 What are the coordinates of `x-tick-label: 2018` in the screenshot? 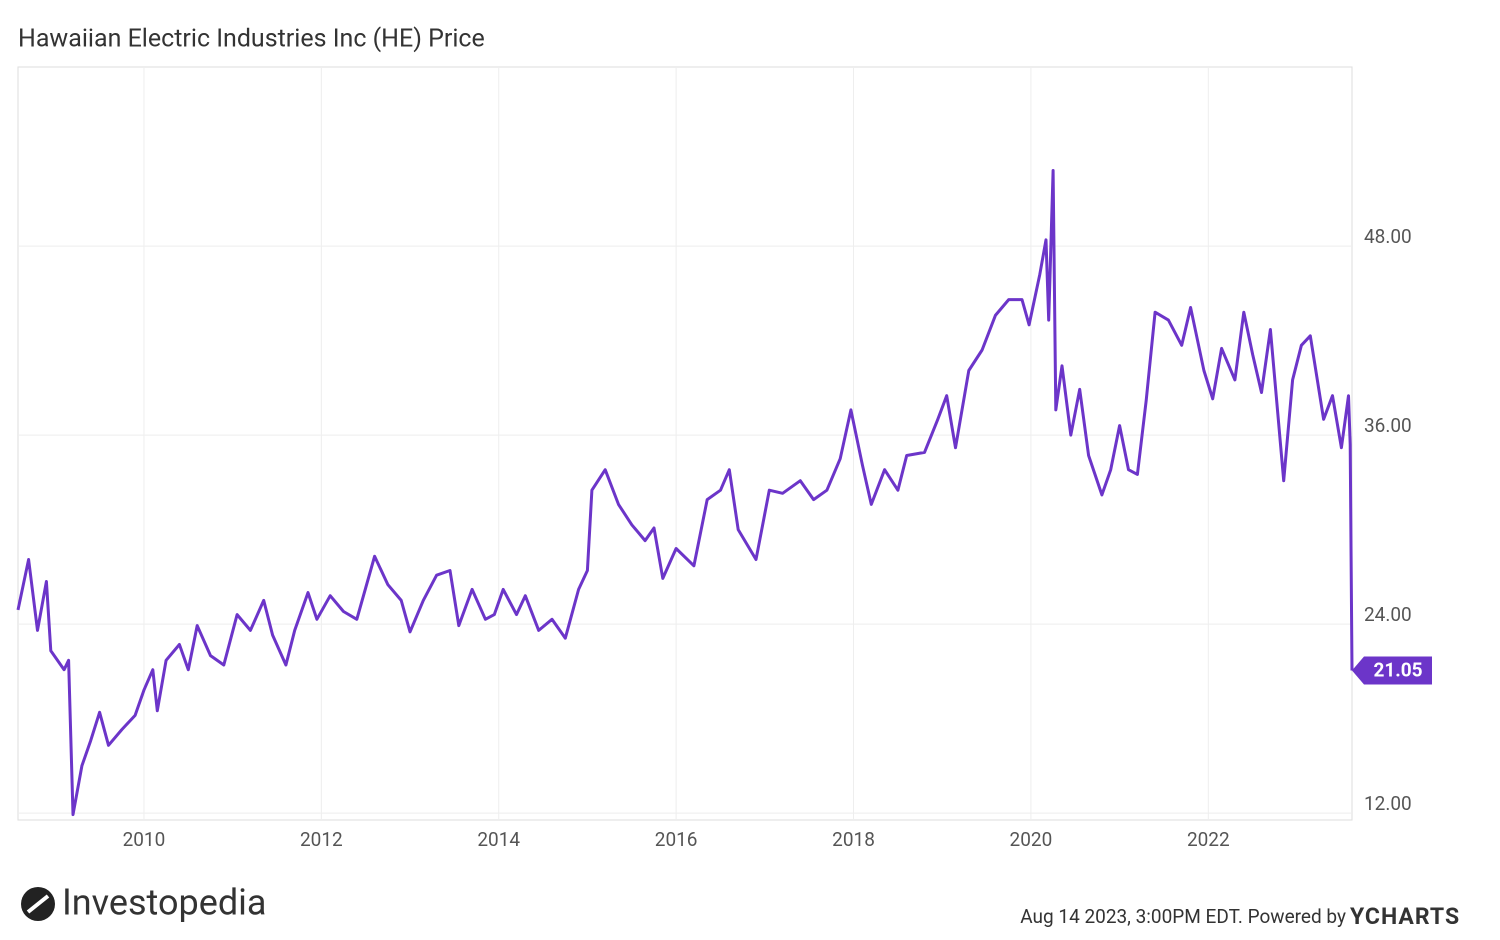 It's located at (853, 839).